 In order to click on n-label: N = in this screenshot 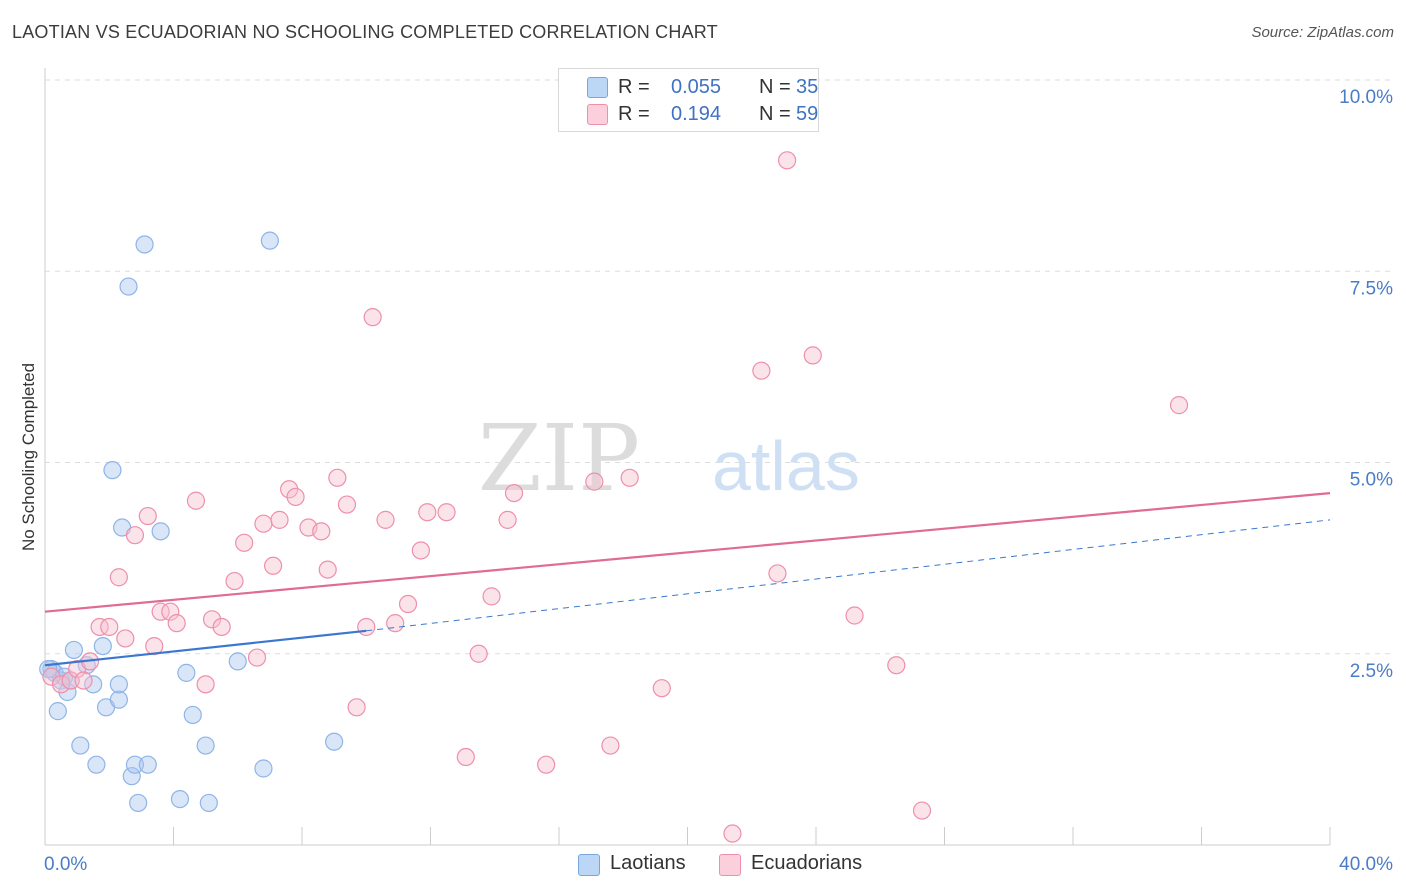, I will do `click(775, 87)`.